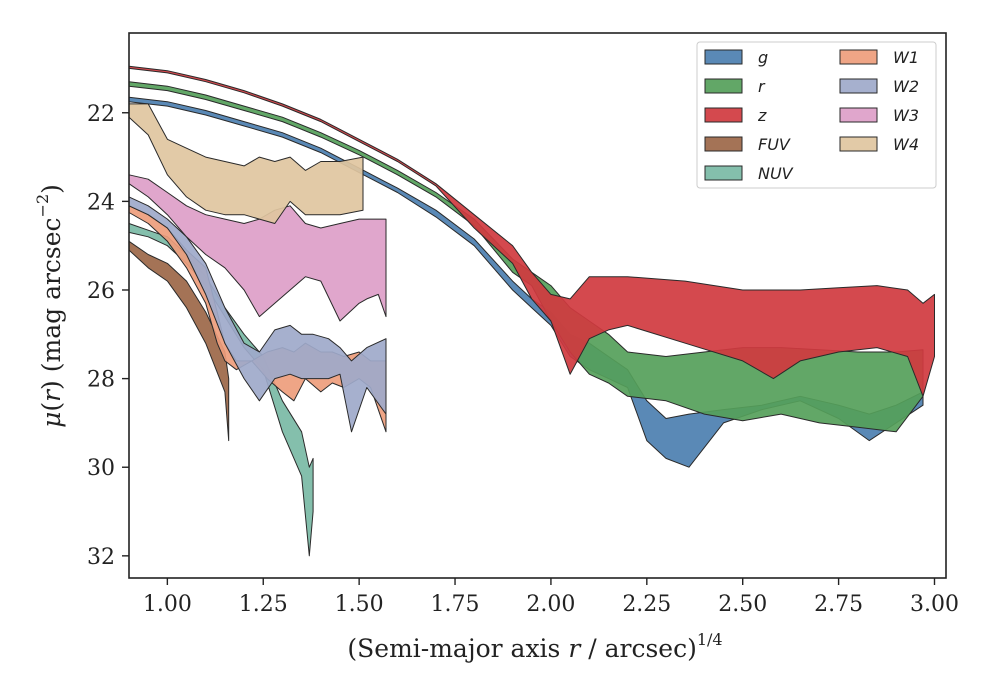 The height and width of the screenshot is (700, 1000). Describe the element at coordinates (246, 163) in the screenshot. I see `series-band-w4` at that location.